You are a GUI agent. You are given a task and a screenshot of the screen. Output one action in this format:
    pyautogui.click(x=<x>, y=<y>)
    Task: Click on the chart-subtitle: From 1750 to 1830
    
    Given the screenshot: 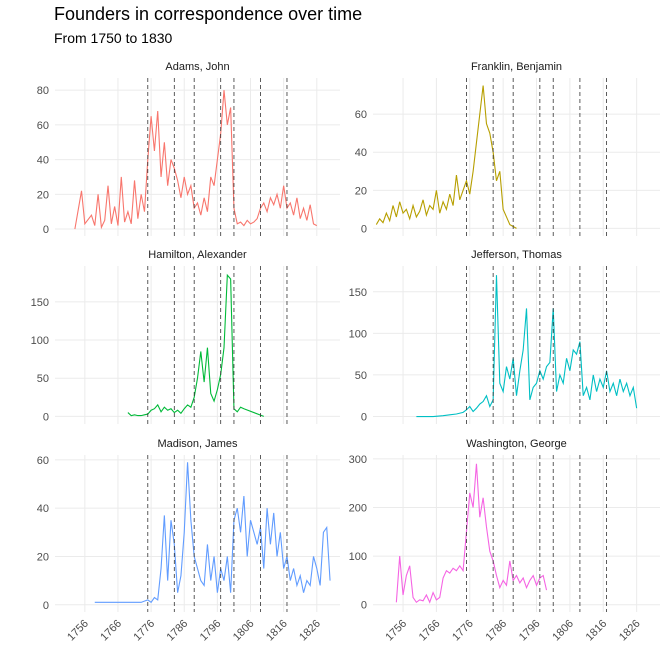 What is the action you would take?
    pyautogui.click(x=113, y=38)
    